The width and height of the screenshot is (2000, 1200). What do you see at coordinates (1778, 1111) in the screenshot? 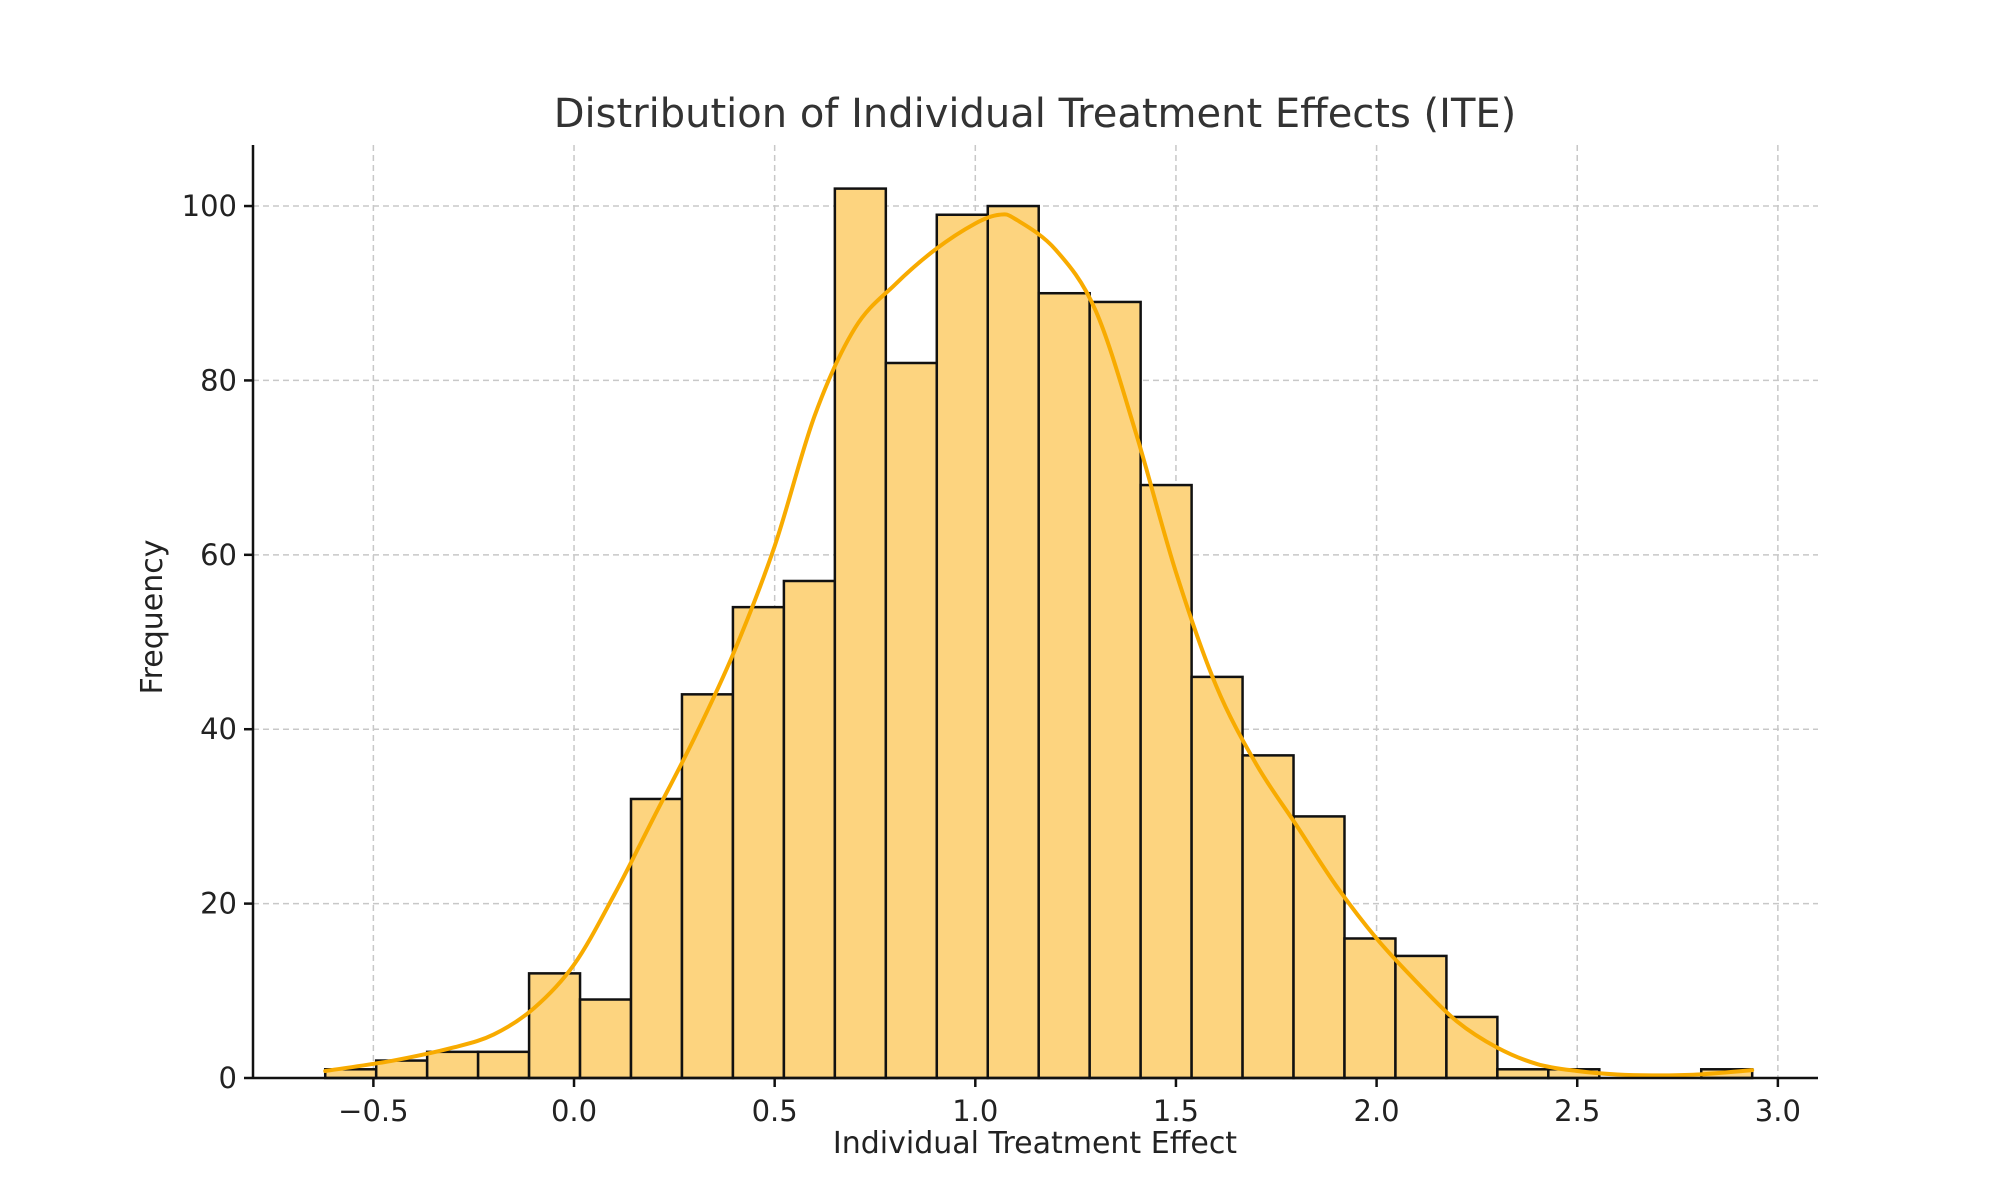
I see `x-tick-label: 3.0` at bounding box center [1778, 1111].